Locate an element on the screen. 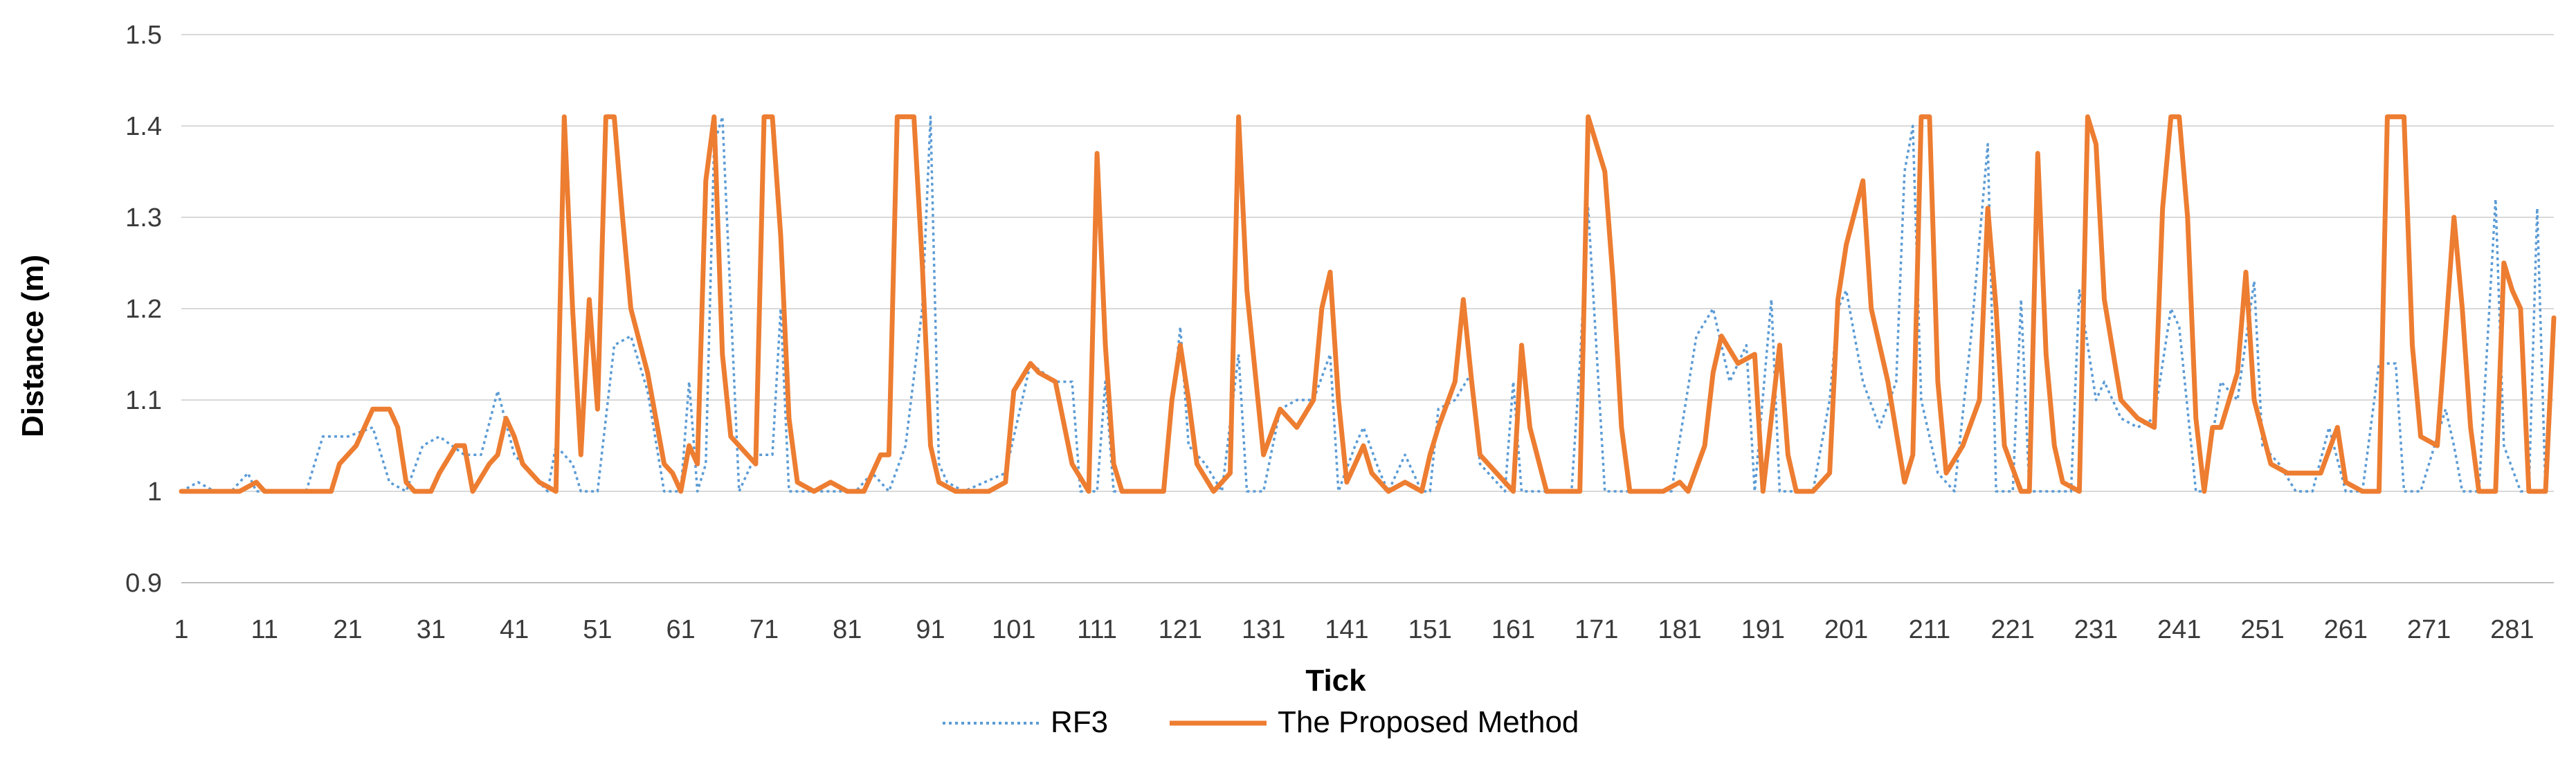  x-tick-label: 71 is located at coordinates (764, 629).